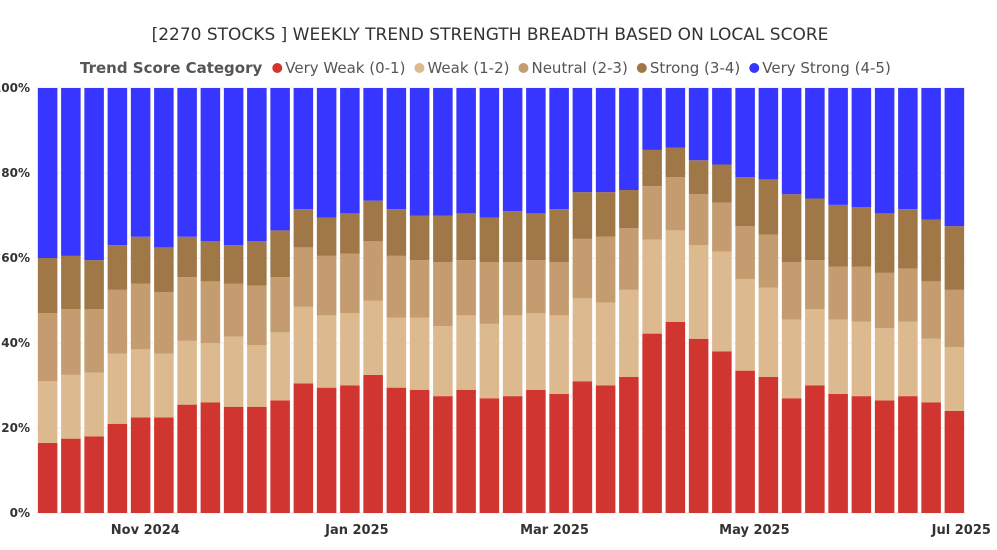  Describe the element at coordinates (695, 68) in the screenshot. I see `legend-item: Strong (3-4)` at that location.